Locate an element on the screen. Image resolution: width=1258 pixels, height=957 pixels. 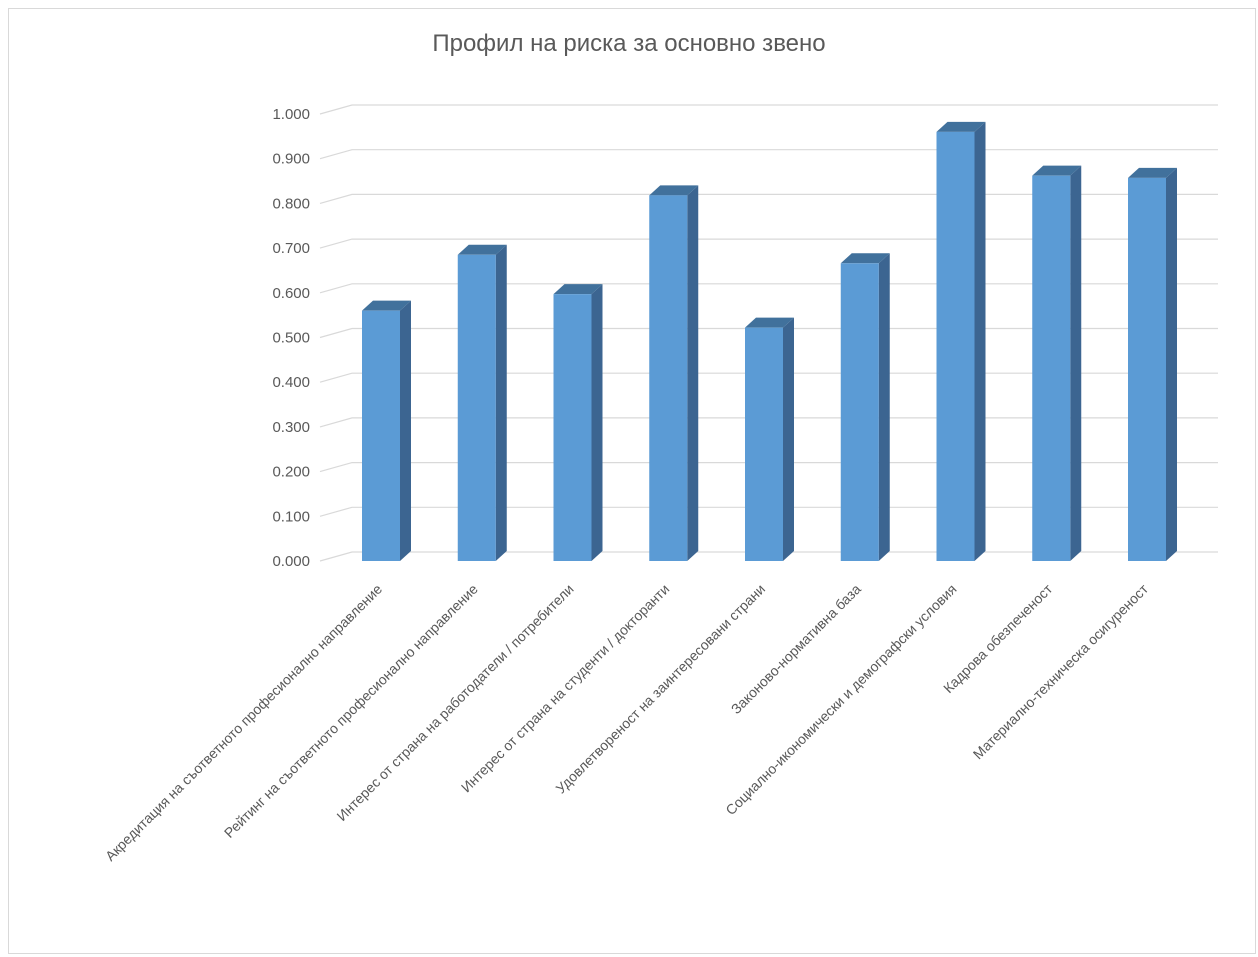
y-tick-label: 0.600 is located at coordinates (291, 293).